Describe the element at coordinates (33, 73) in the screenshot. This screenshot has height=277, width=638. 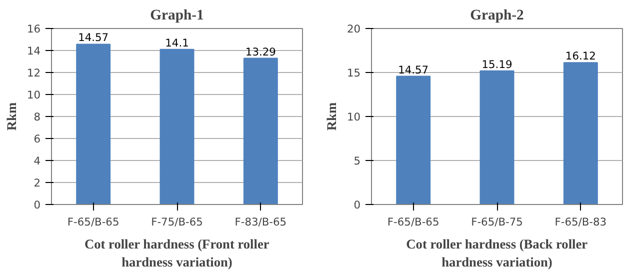
I see `y-tick-label: 12` at that location.